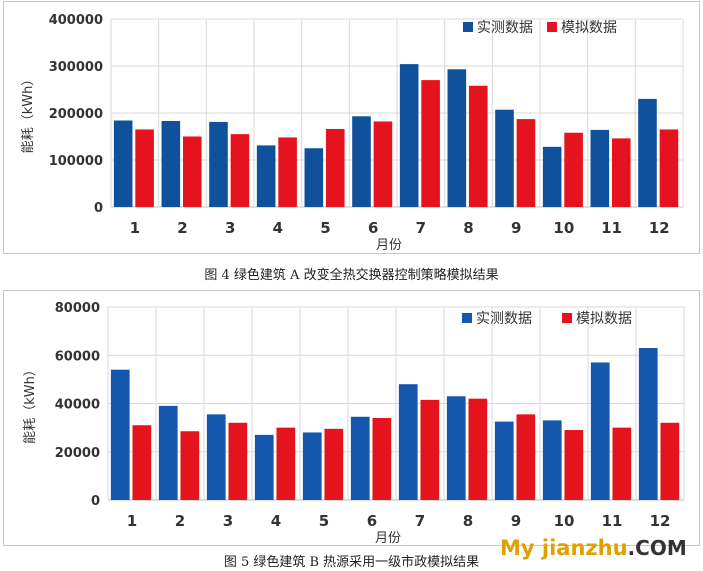 The image size is (703, 571). I want to click on site-watermark: My jianzhu.COM, so click(593, 548).